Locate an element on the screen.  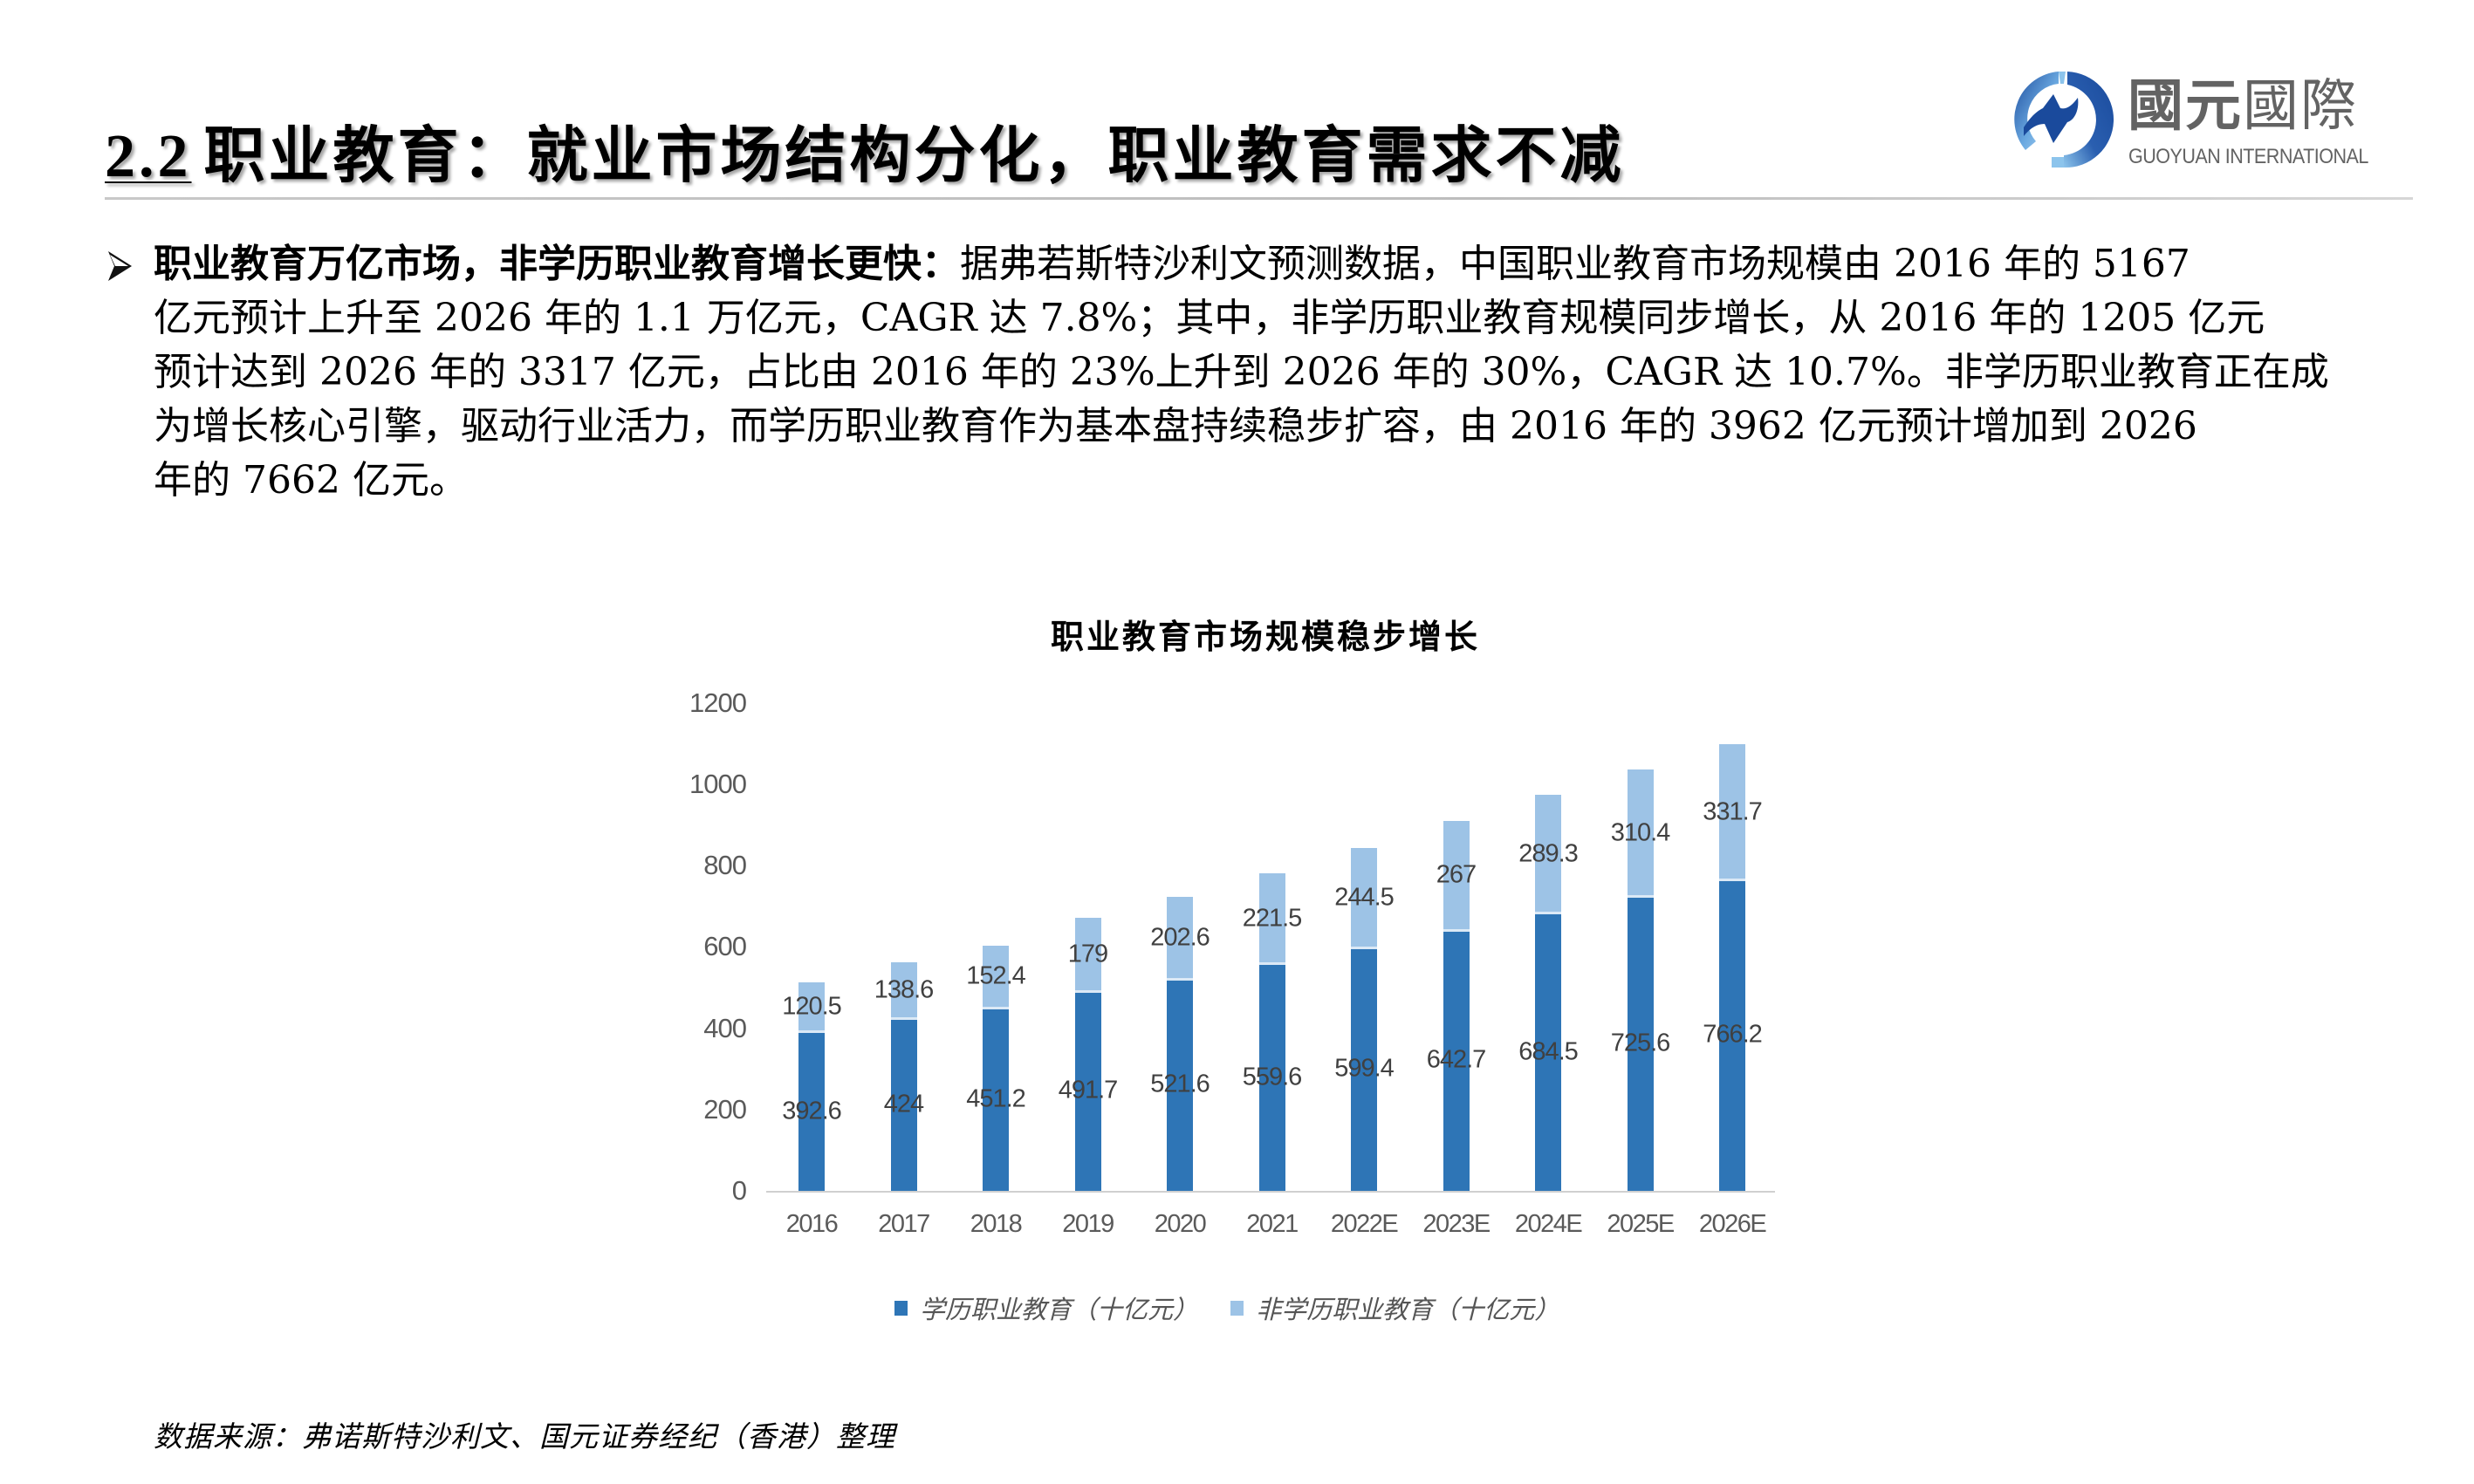
x-axis-tick-label: 2022E is located at coordinates (1364, 1224).